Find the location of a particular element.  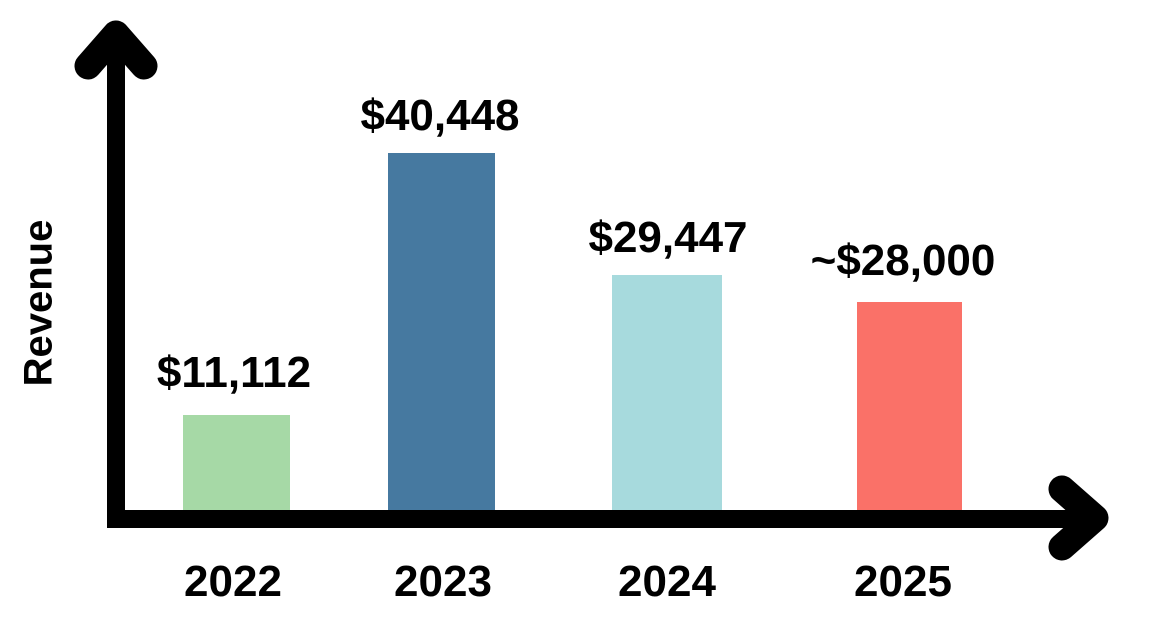

bar-2024 is located at coordinates (667, 392).